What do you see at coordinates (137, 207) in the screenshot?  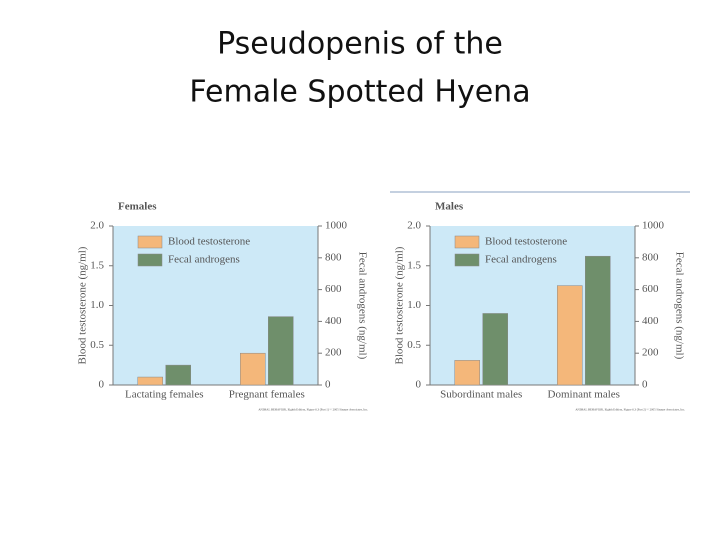 I see `chart-title: Females` at bounding box center [137, 207].